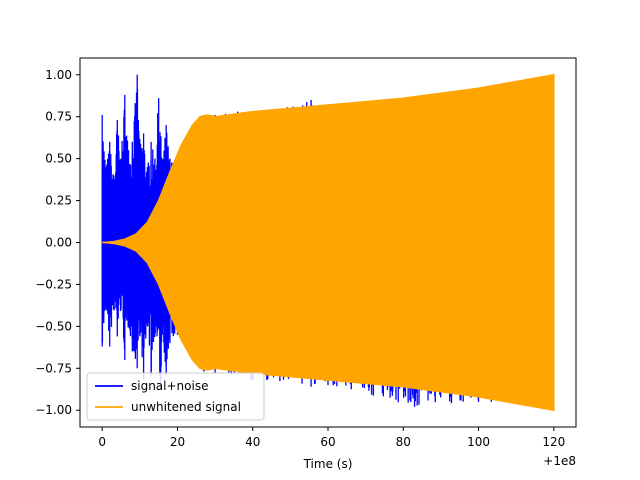  I want to click on legend-label-unwhitened-signal: unwhitened signal, so click(186, 407).